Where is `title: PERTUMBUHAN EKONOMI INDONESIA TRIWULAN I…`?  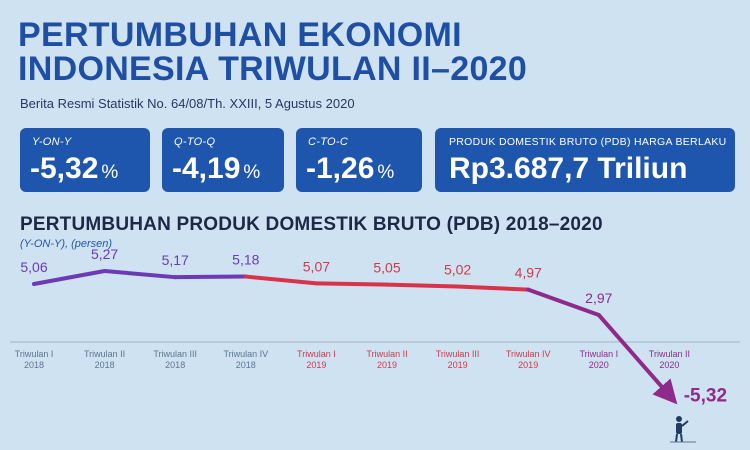
title: PERTUMBUHAN EKONOMI INDONESIA TRIWULAN I… is located at coordinates (272, 52).